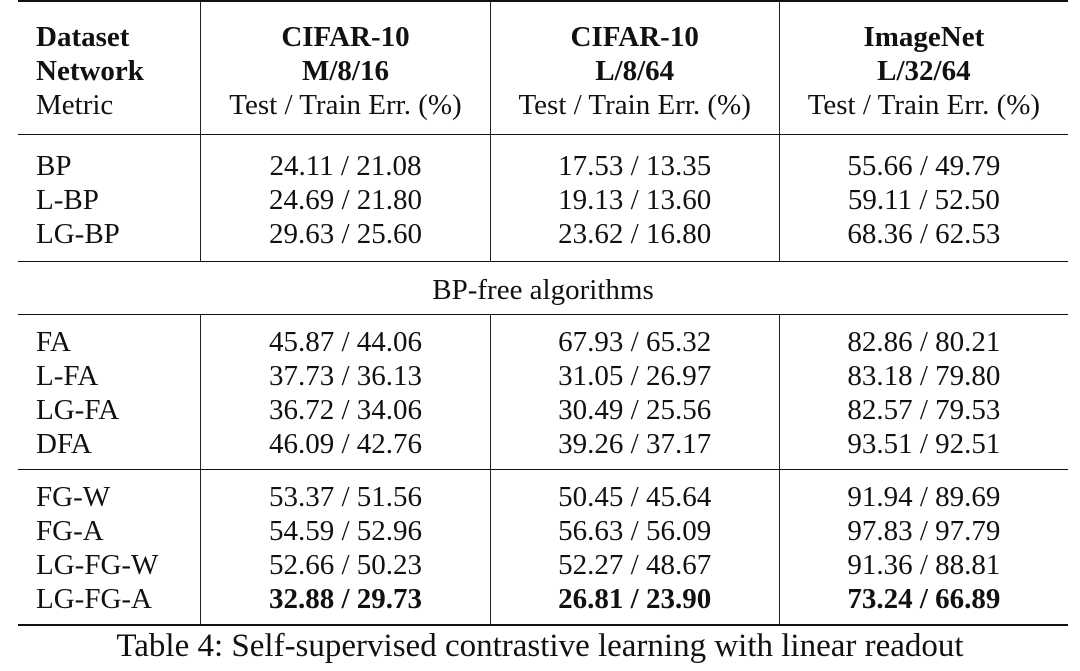 The image size is (1080, 671). I want to click on cifar10-l-value: 23.62 / 16.80, so click(634, 239).